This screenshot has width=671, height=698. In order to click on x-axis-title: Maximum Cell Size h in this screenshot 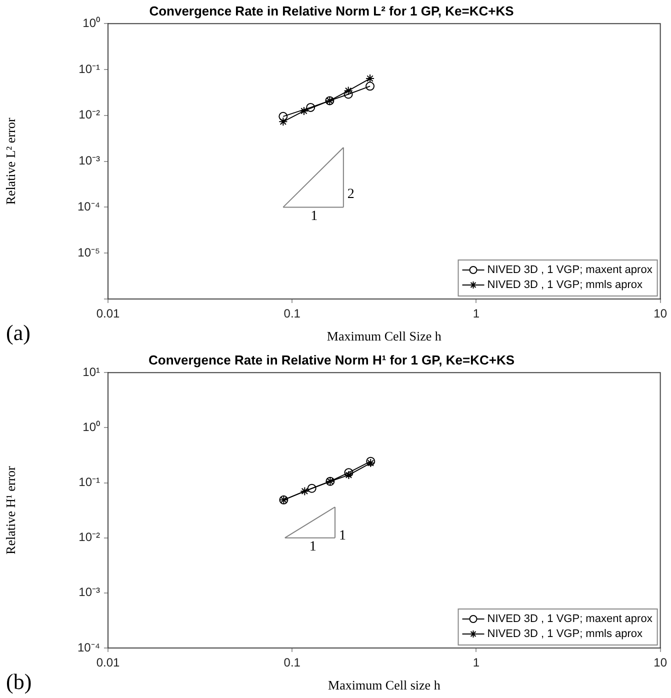, I will do `click(384, 336)`.